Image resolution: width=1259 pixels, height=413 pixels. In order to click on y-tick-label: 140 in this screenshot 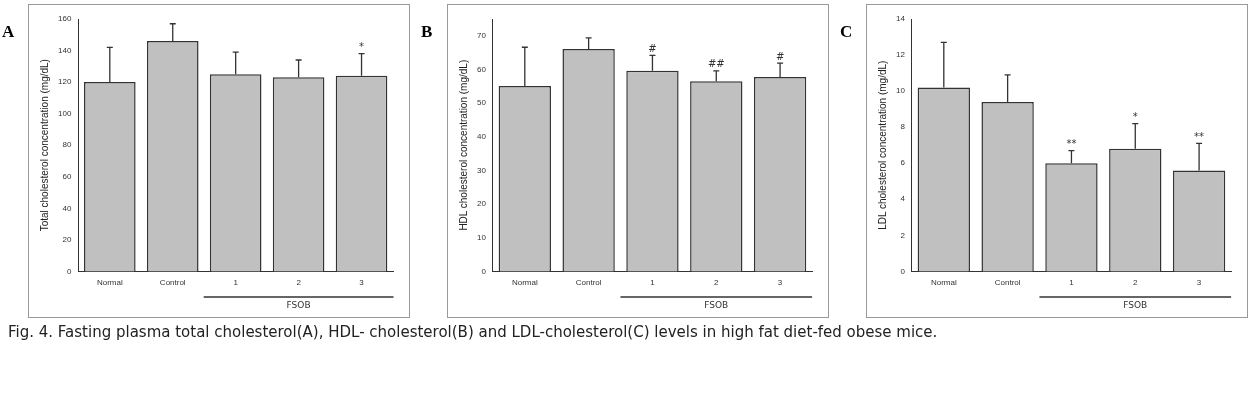, I will do `click(64, 50)`.